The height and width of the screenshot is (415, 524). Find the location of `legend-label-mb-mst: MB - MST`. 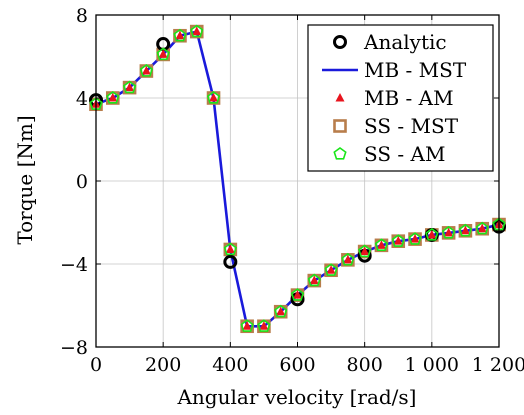

legend-label-mb-mst: MB - MST is located at coordinates (415, 70).